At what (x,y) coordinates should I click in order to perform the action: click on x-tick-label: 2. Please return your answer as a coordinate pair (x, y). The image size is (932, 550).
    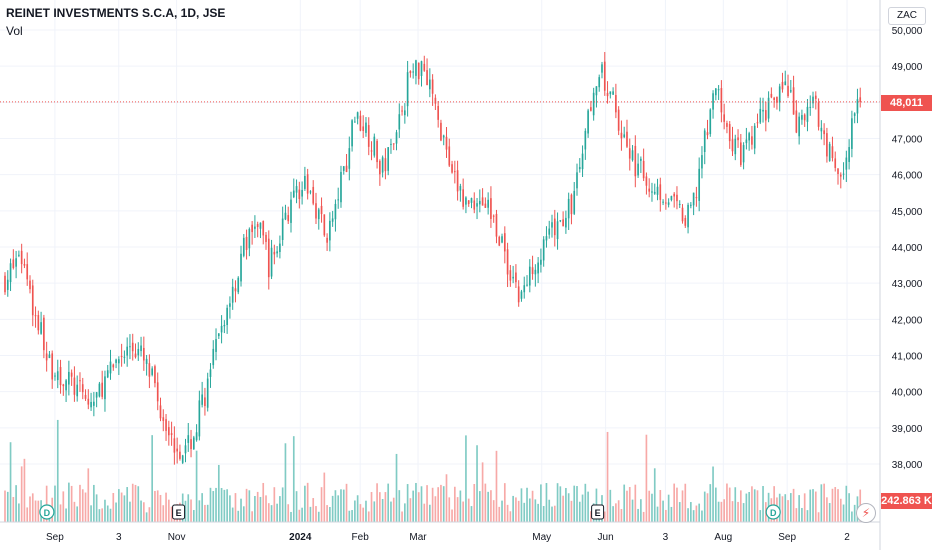
    Looking at the image, I should click on (847, 537).